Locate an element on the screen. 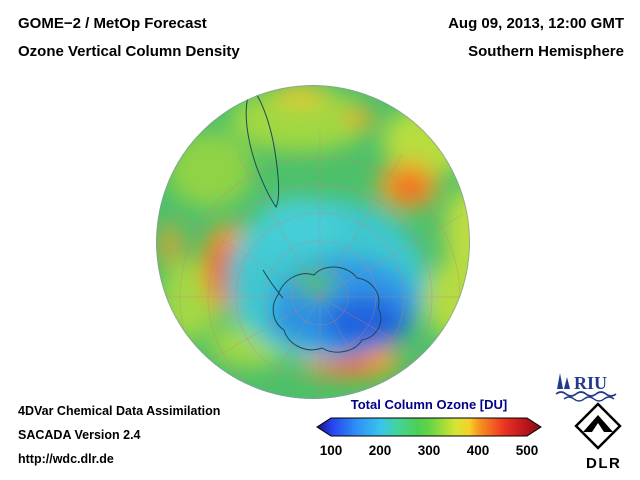  dlr-diamond-icon is located at coordinates (598, 426).